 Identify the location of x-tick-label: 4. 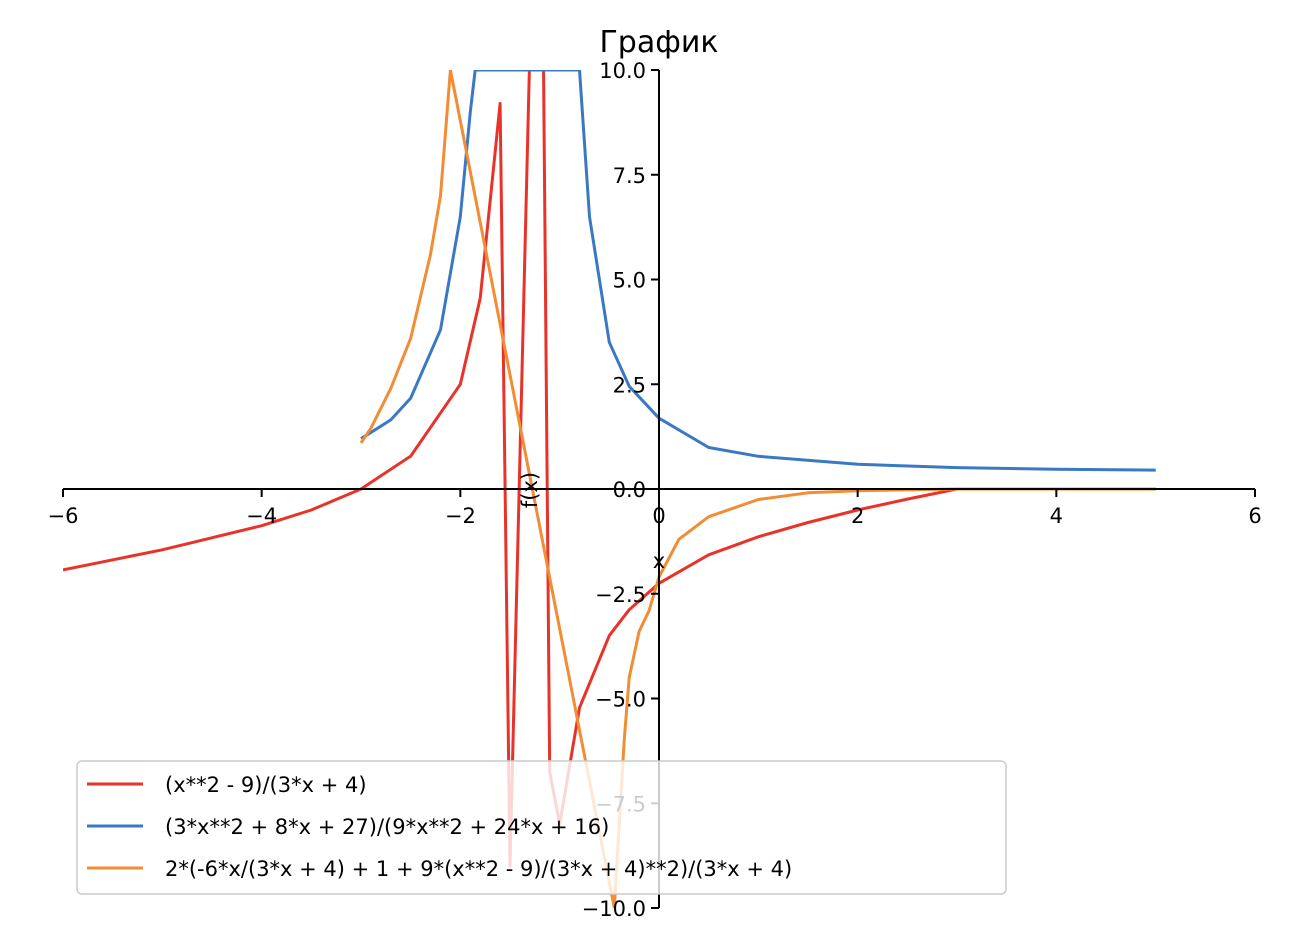
(1056, 516).